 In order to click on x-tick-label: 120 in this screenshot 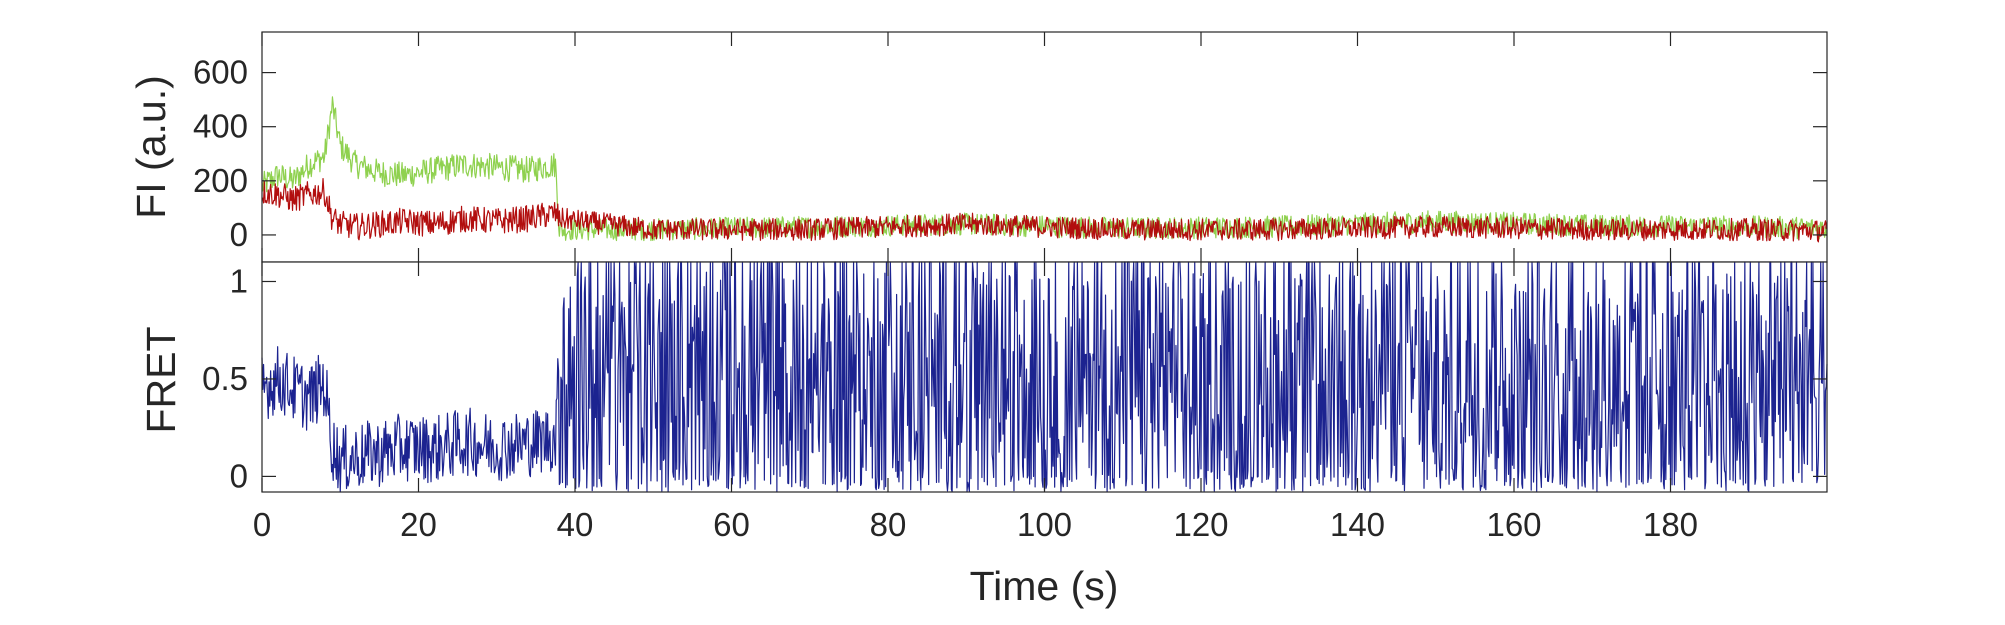, I will do `click(1200, 524)`.